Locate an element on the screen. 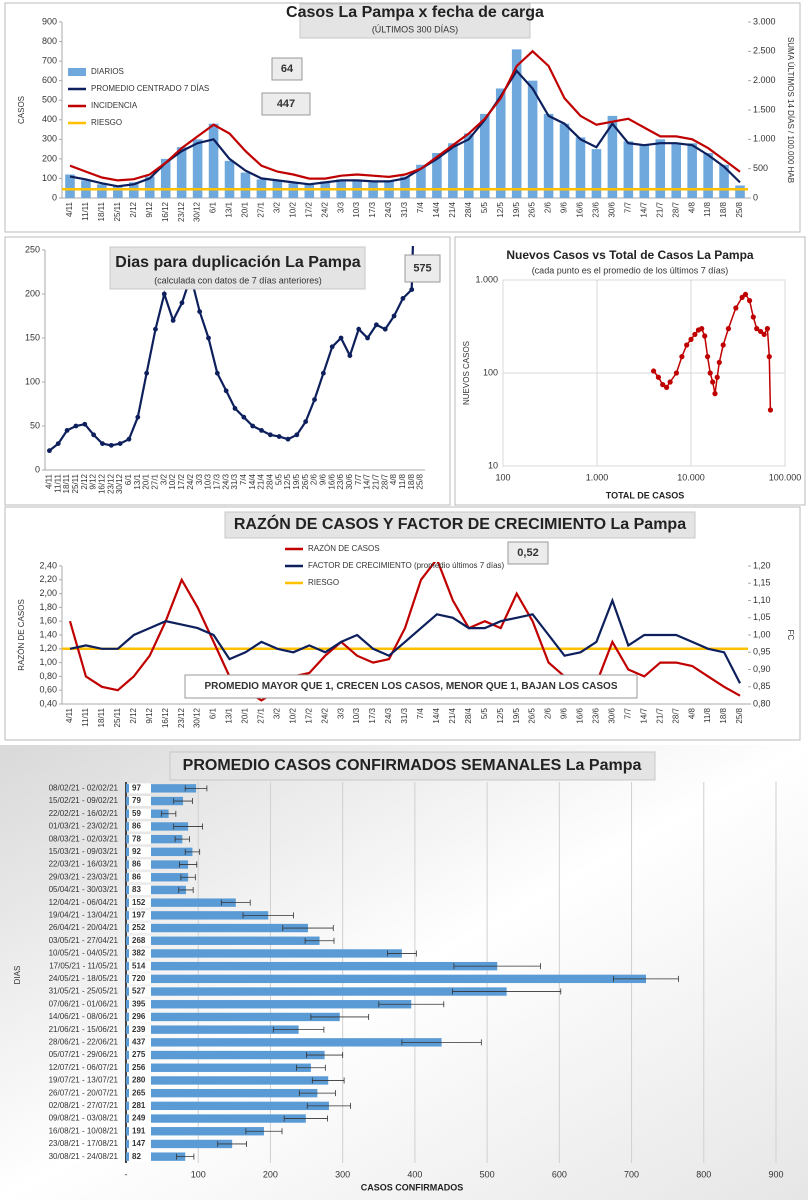 Image resolution: width=808 pixels, height=1200 pixels. x-tick-label: 16/12 is located at coordinates (102, 483).